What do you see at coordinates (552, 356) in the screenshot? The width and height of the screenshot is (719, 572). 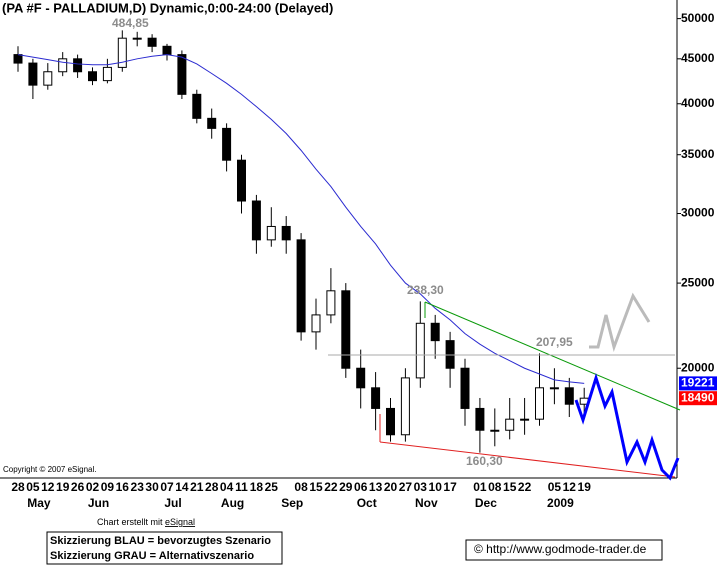 I see `resistance-line` at bounding box center [552, 356].